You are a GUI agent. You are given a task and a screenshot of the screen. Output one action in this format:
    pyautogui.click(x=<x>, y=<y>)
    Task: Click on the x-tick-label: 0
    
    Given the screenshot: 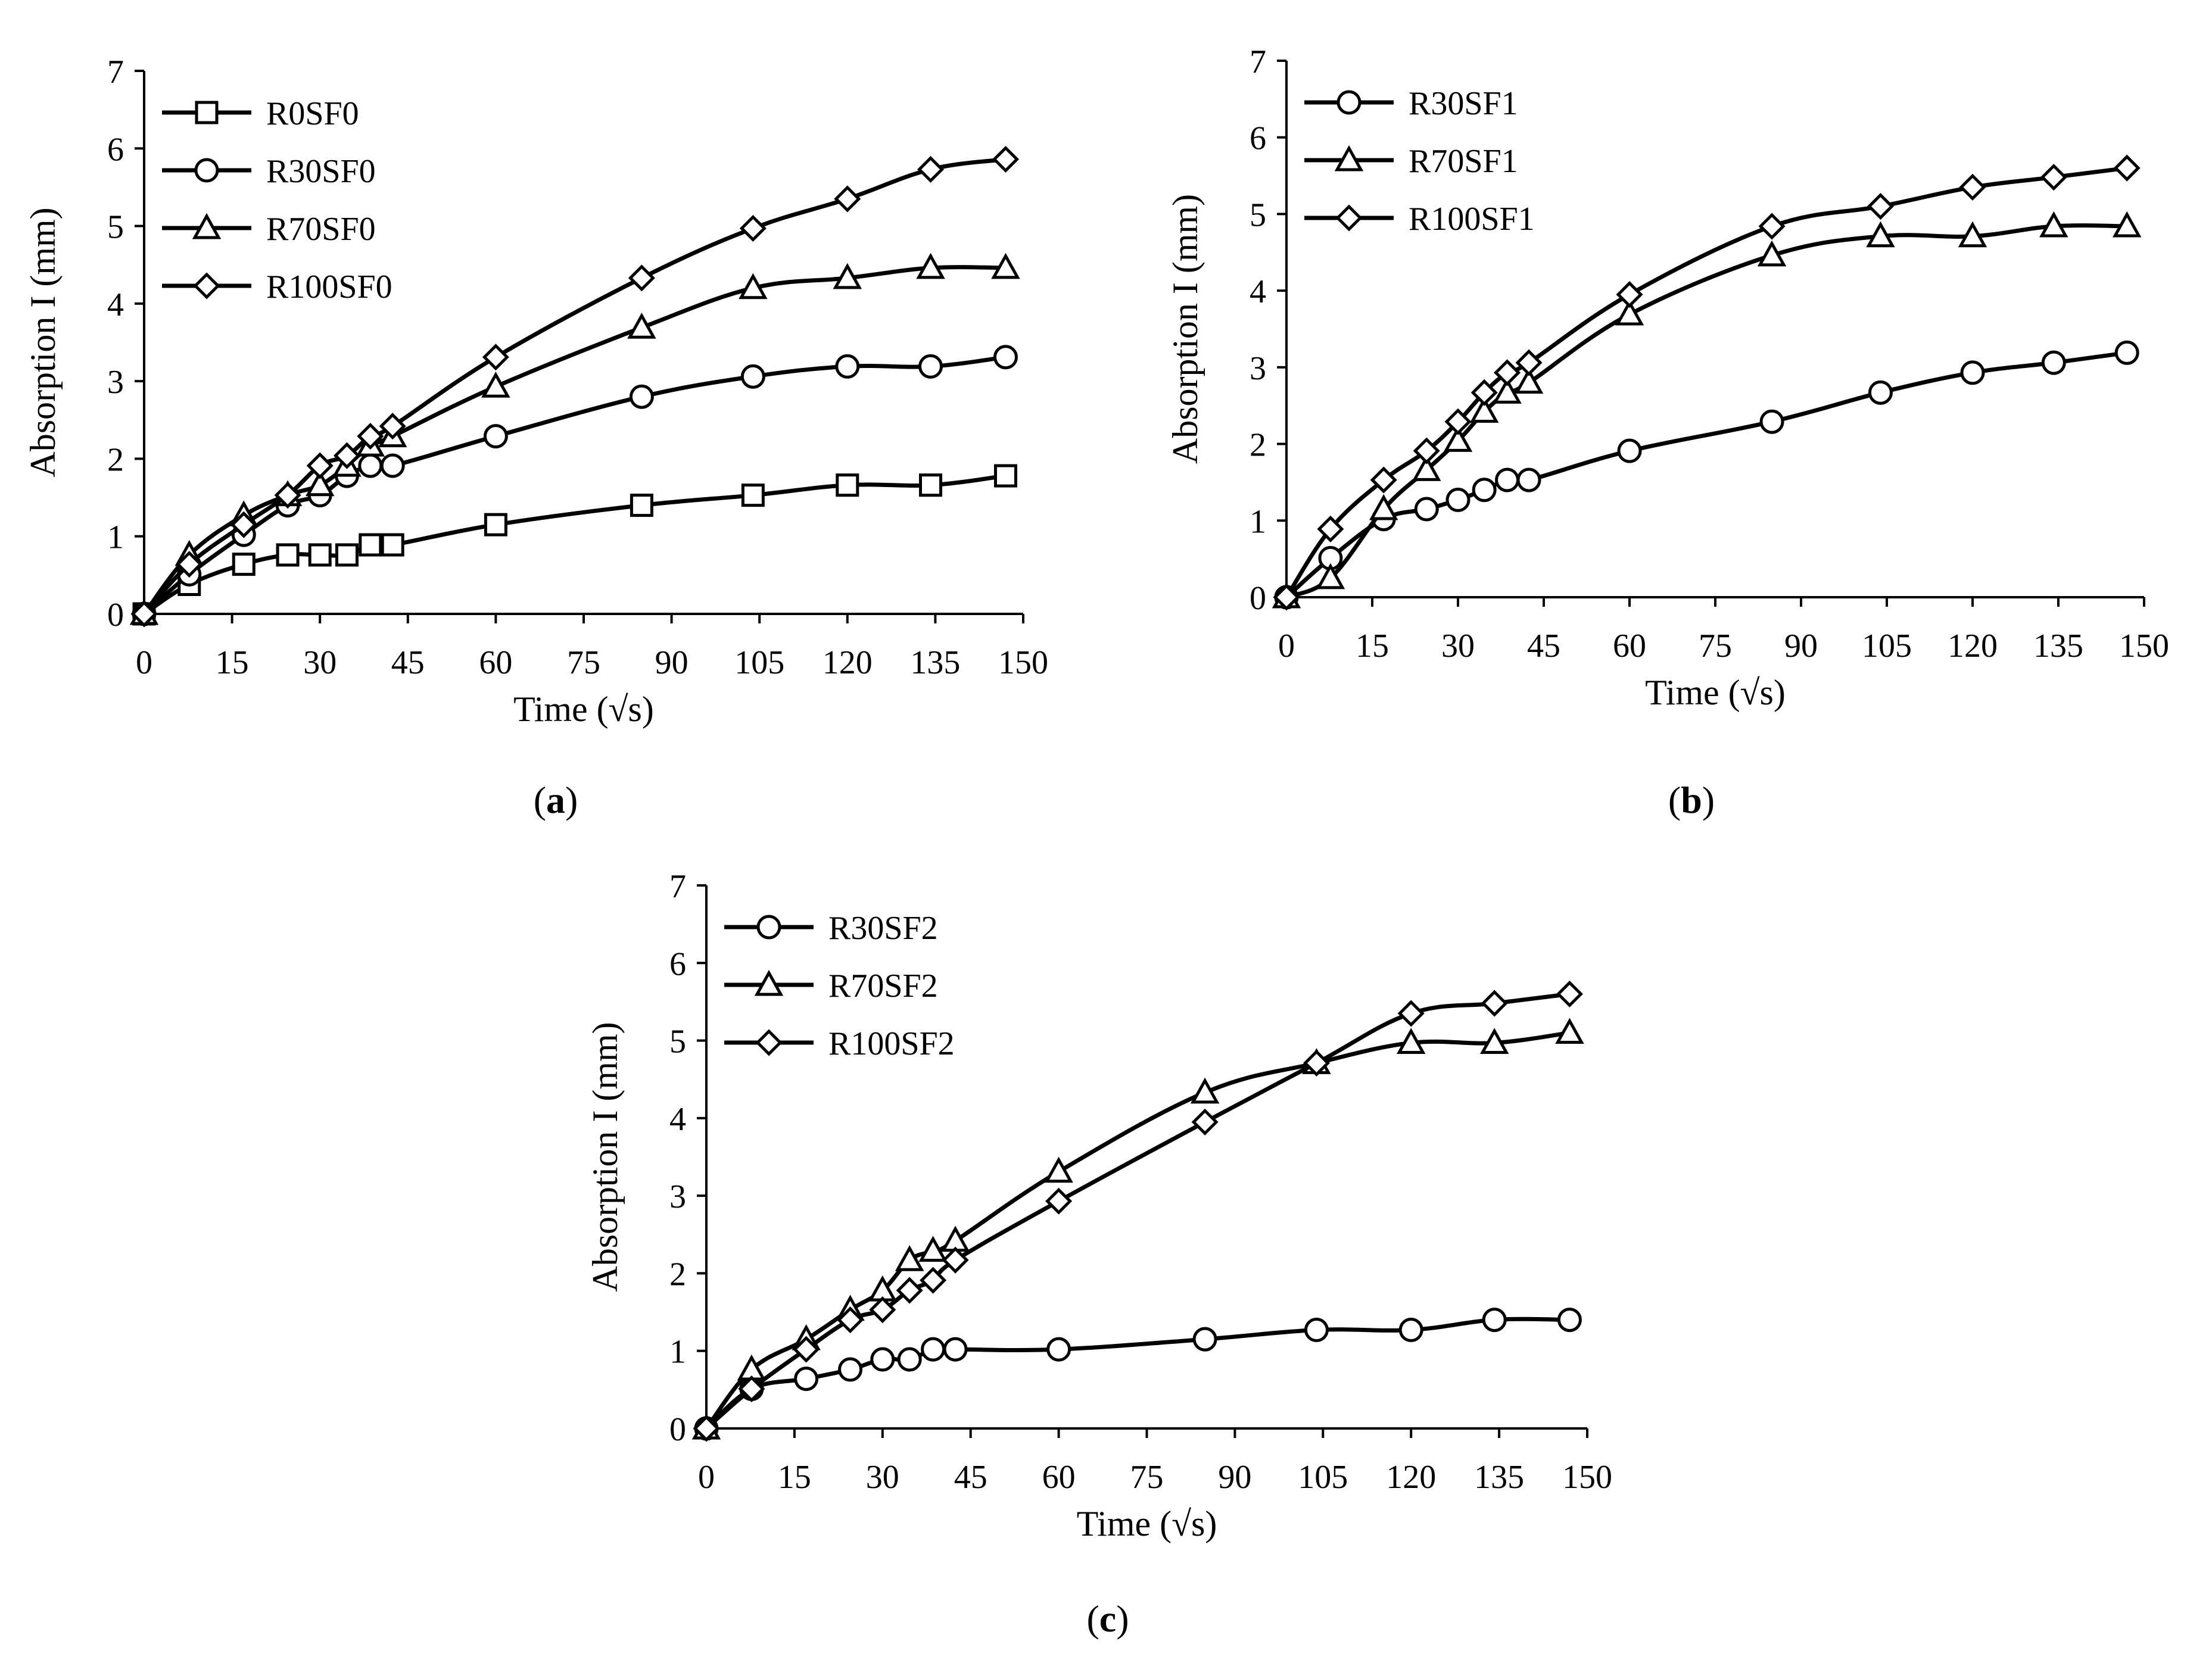 What is the action you would take?
    pyautogui.click(x=707, y=1477)
    